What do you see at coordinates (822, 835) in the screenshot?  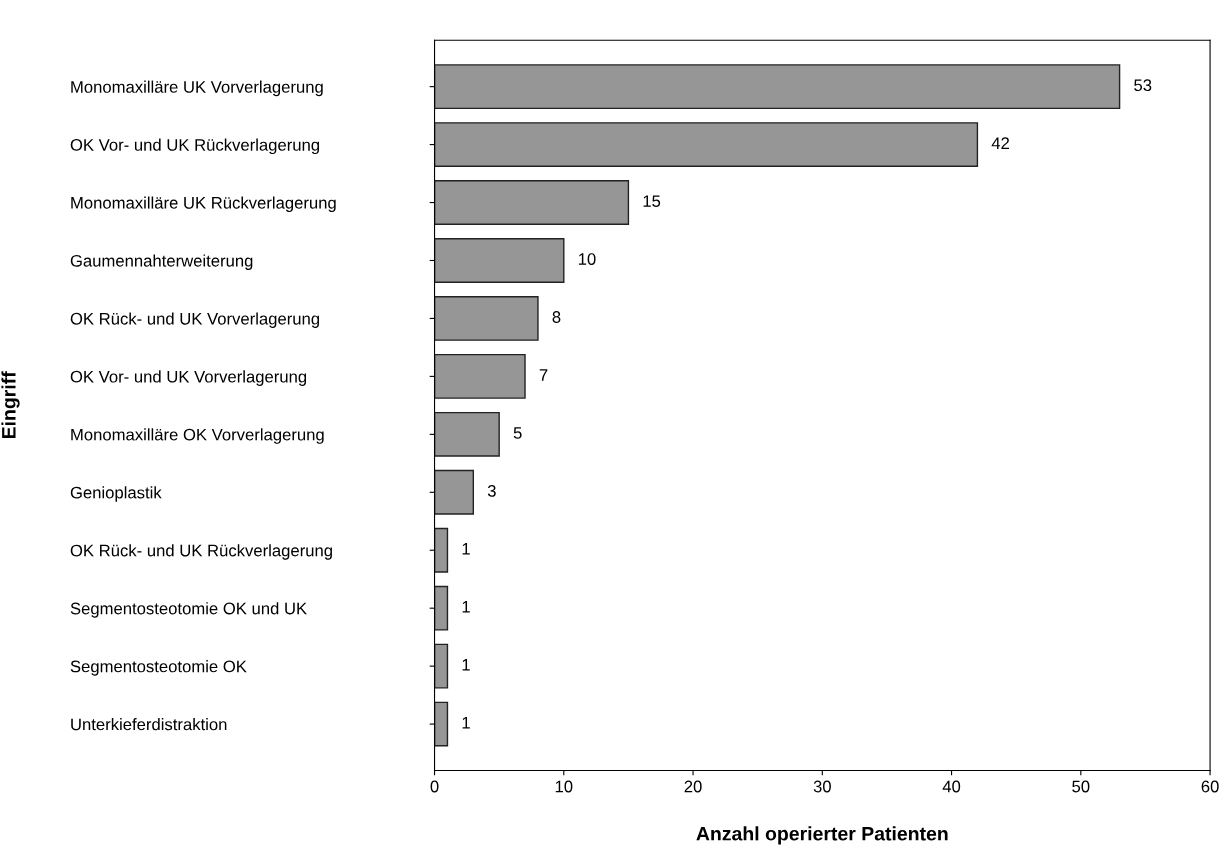 I see `x-axis-title: Anzahl operierter Patienten` at bounding box center [822, 835].